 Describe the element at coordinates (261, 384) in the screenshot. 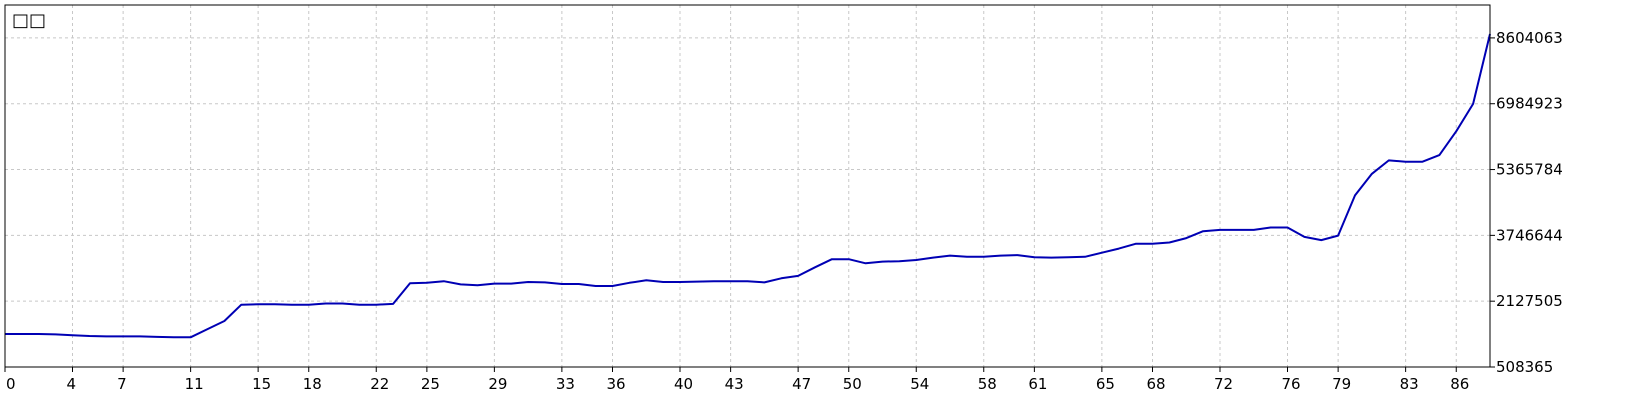

I see `x-tick-label: 15` at that location.